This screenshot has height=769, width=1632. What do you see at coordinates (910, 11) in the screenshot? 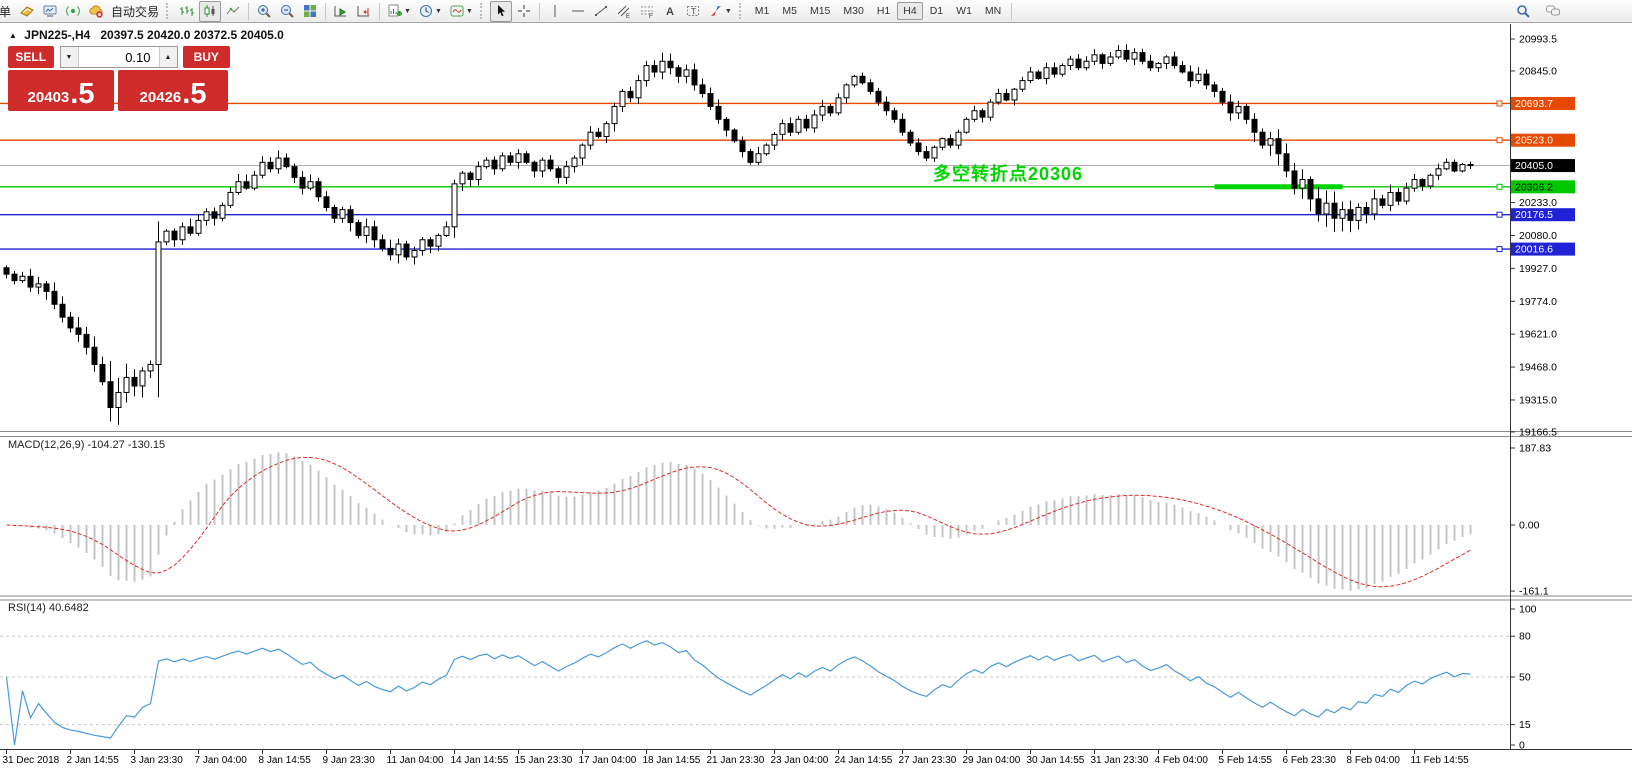
I see `timeframe-h4: H4` at bounding box center [910, 11].